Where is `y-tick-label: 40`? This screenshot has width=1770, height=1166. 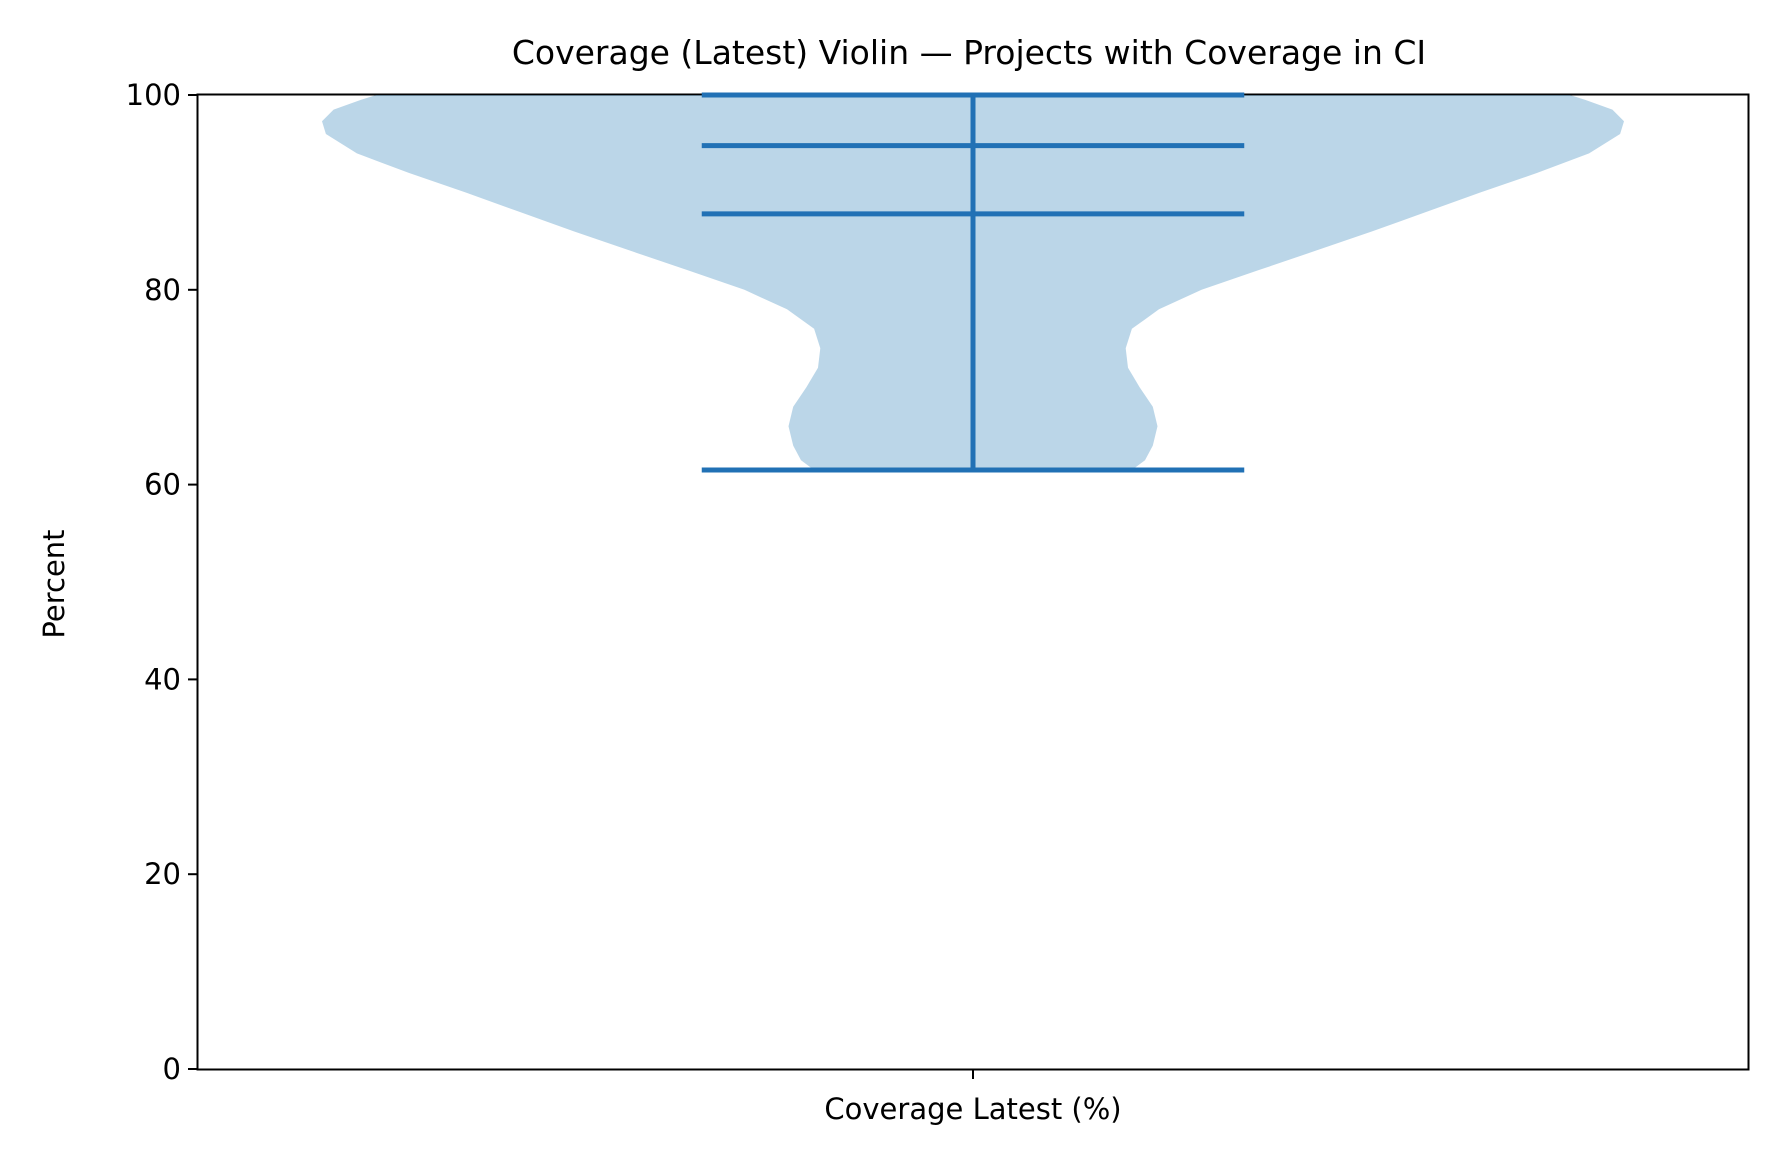 y-tick-label: 40 is located at coordinates (162, 679).